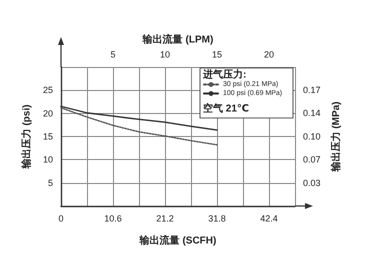 This screenshot has width=380, height=267. Describe the element at coordinates (312, 159) in the screenshot. I see `y2-tick-label: 0.07` at that location.